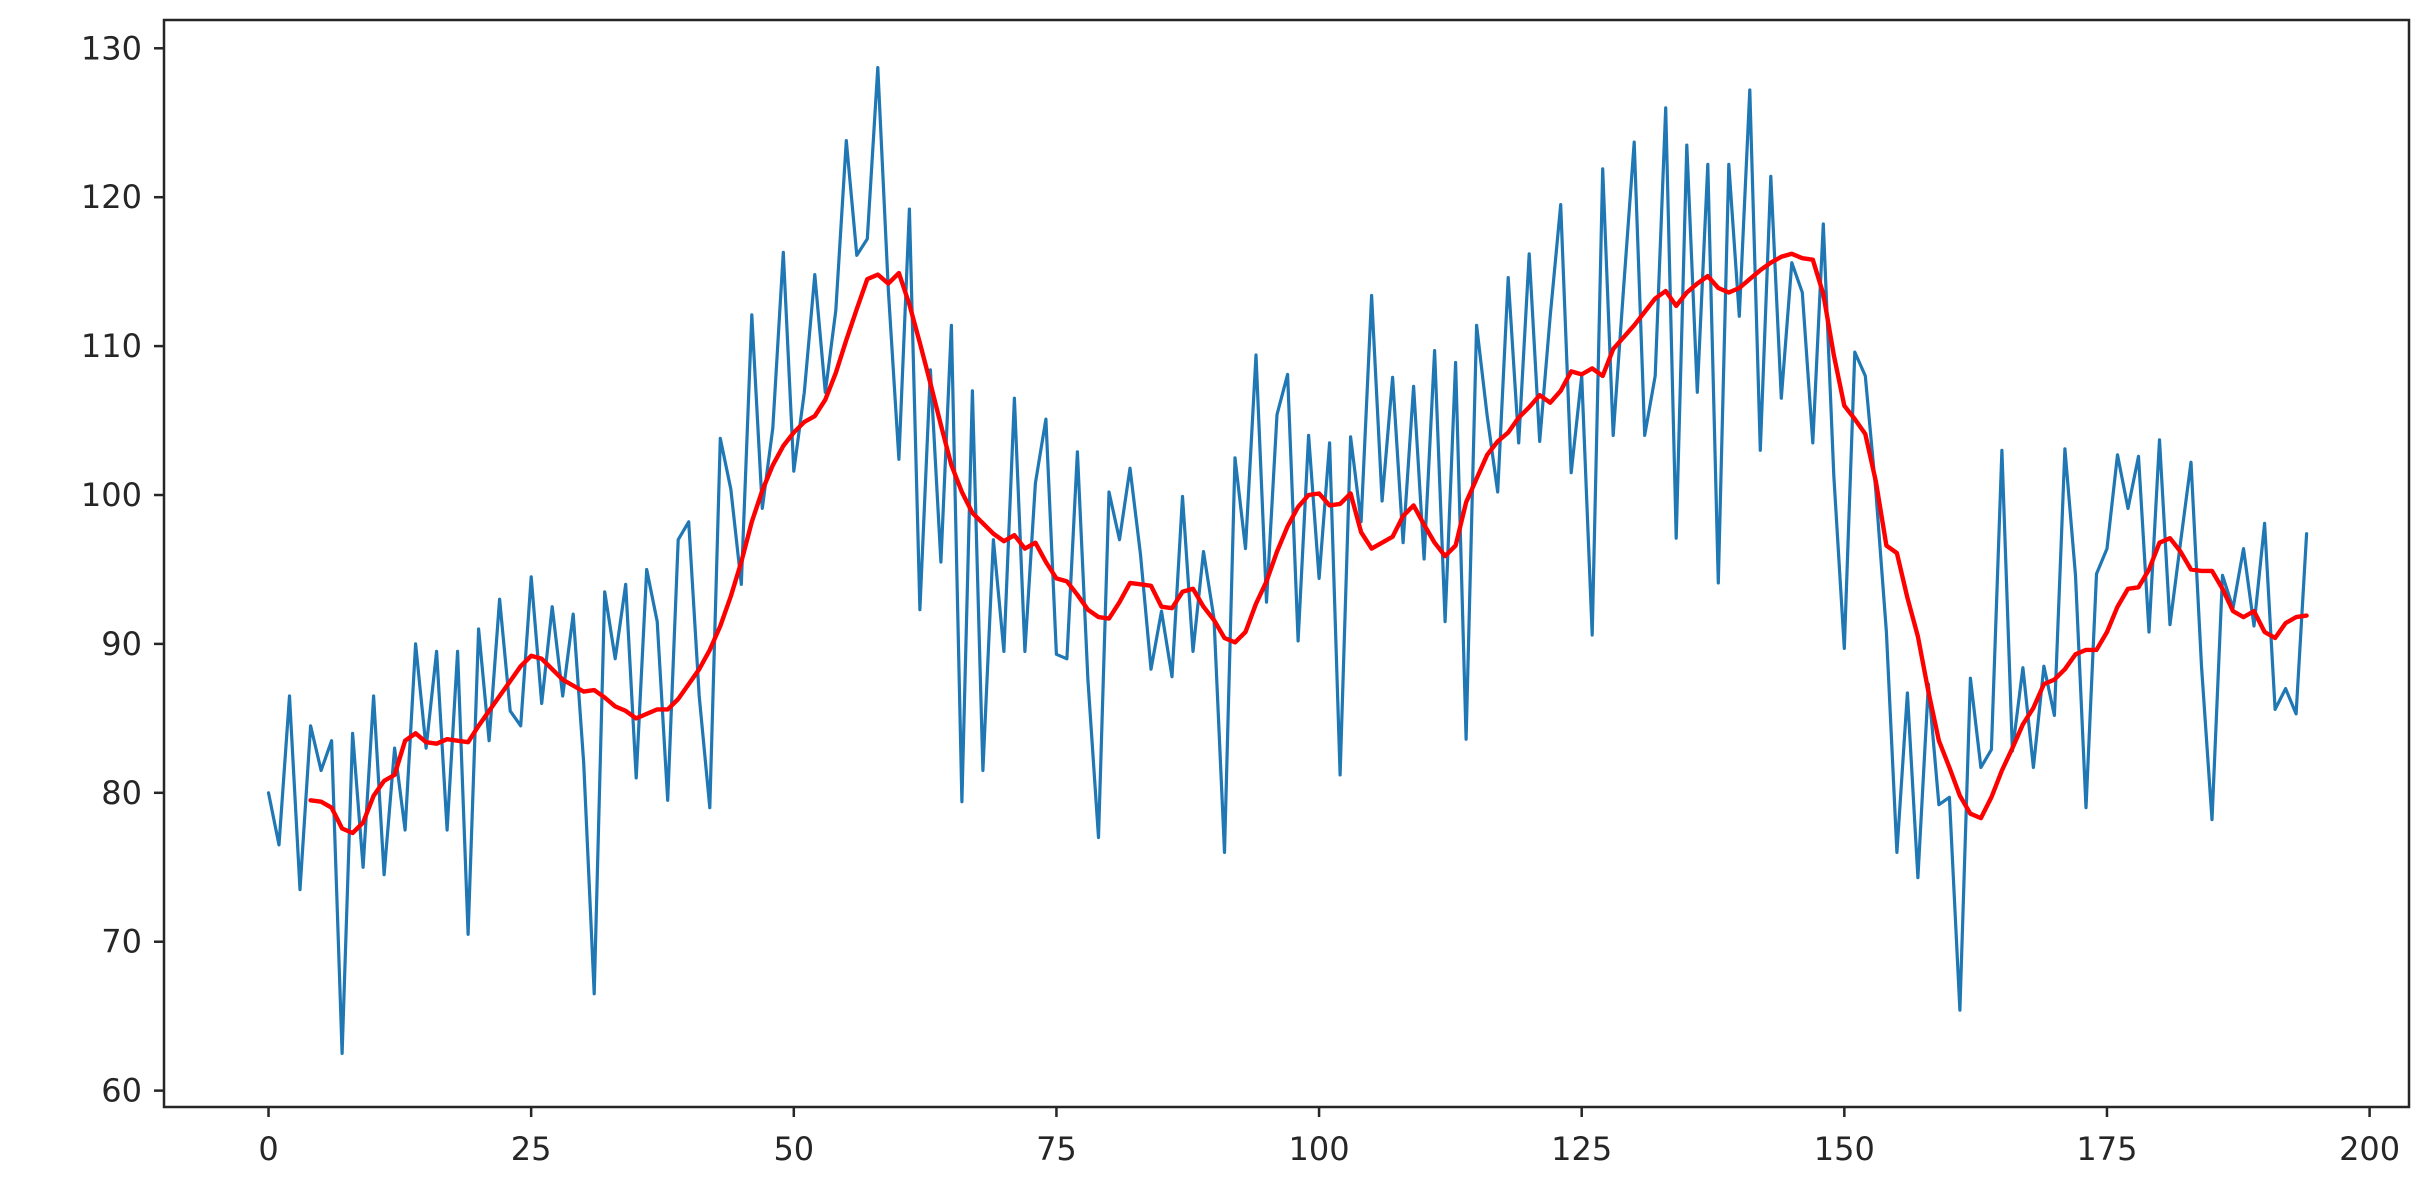 Image resolution: width=2432 pixels, height=1200 pixels. I want to click on x-tick-label: 0, so click(268, 1149).